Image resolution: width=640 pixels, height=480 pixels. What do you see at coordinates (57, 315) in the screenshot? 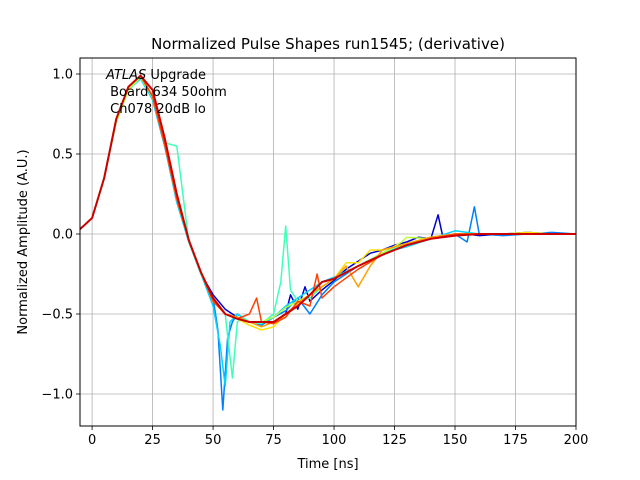
I see `y-tick-label: −0.5` at bounding box center [57, 315].